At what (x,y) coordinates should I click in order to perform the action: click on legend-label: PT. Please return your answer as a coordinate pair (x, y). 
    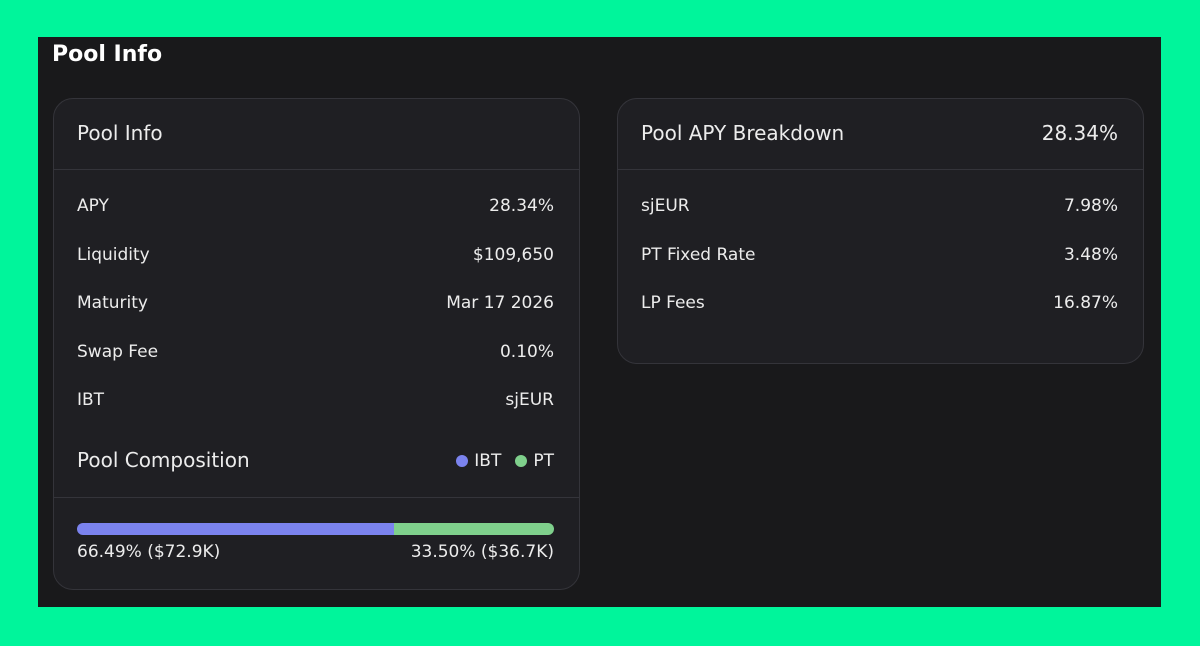
    Looking at the image, I should click on (543, 461).